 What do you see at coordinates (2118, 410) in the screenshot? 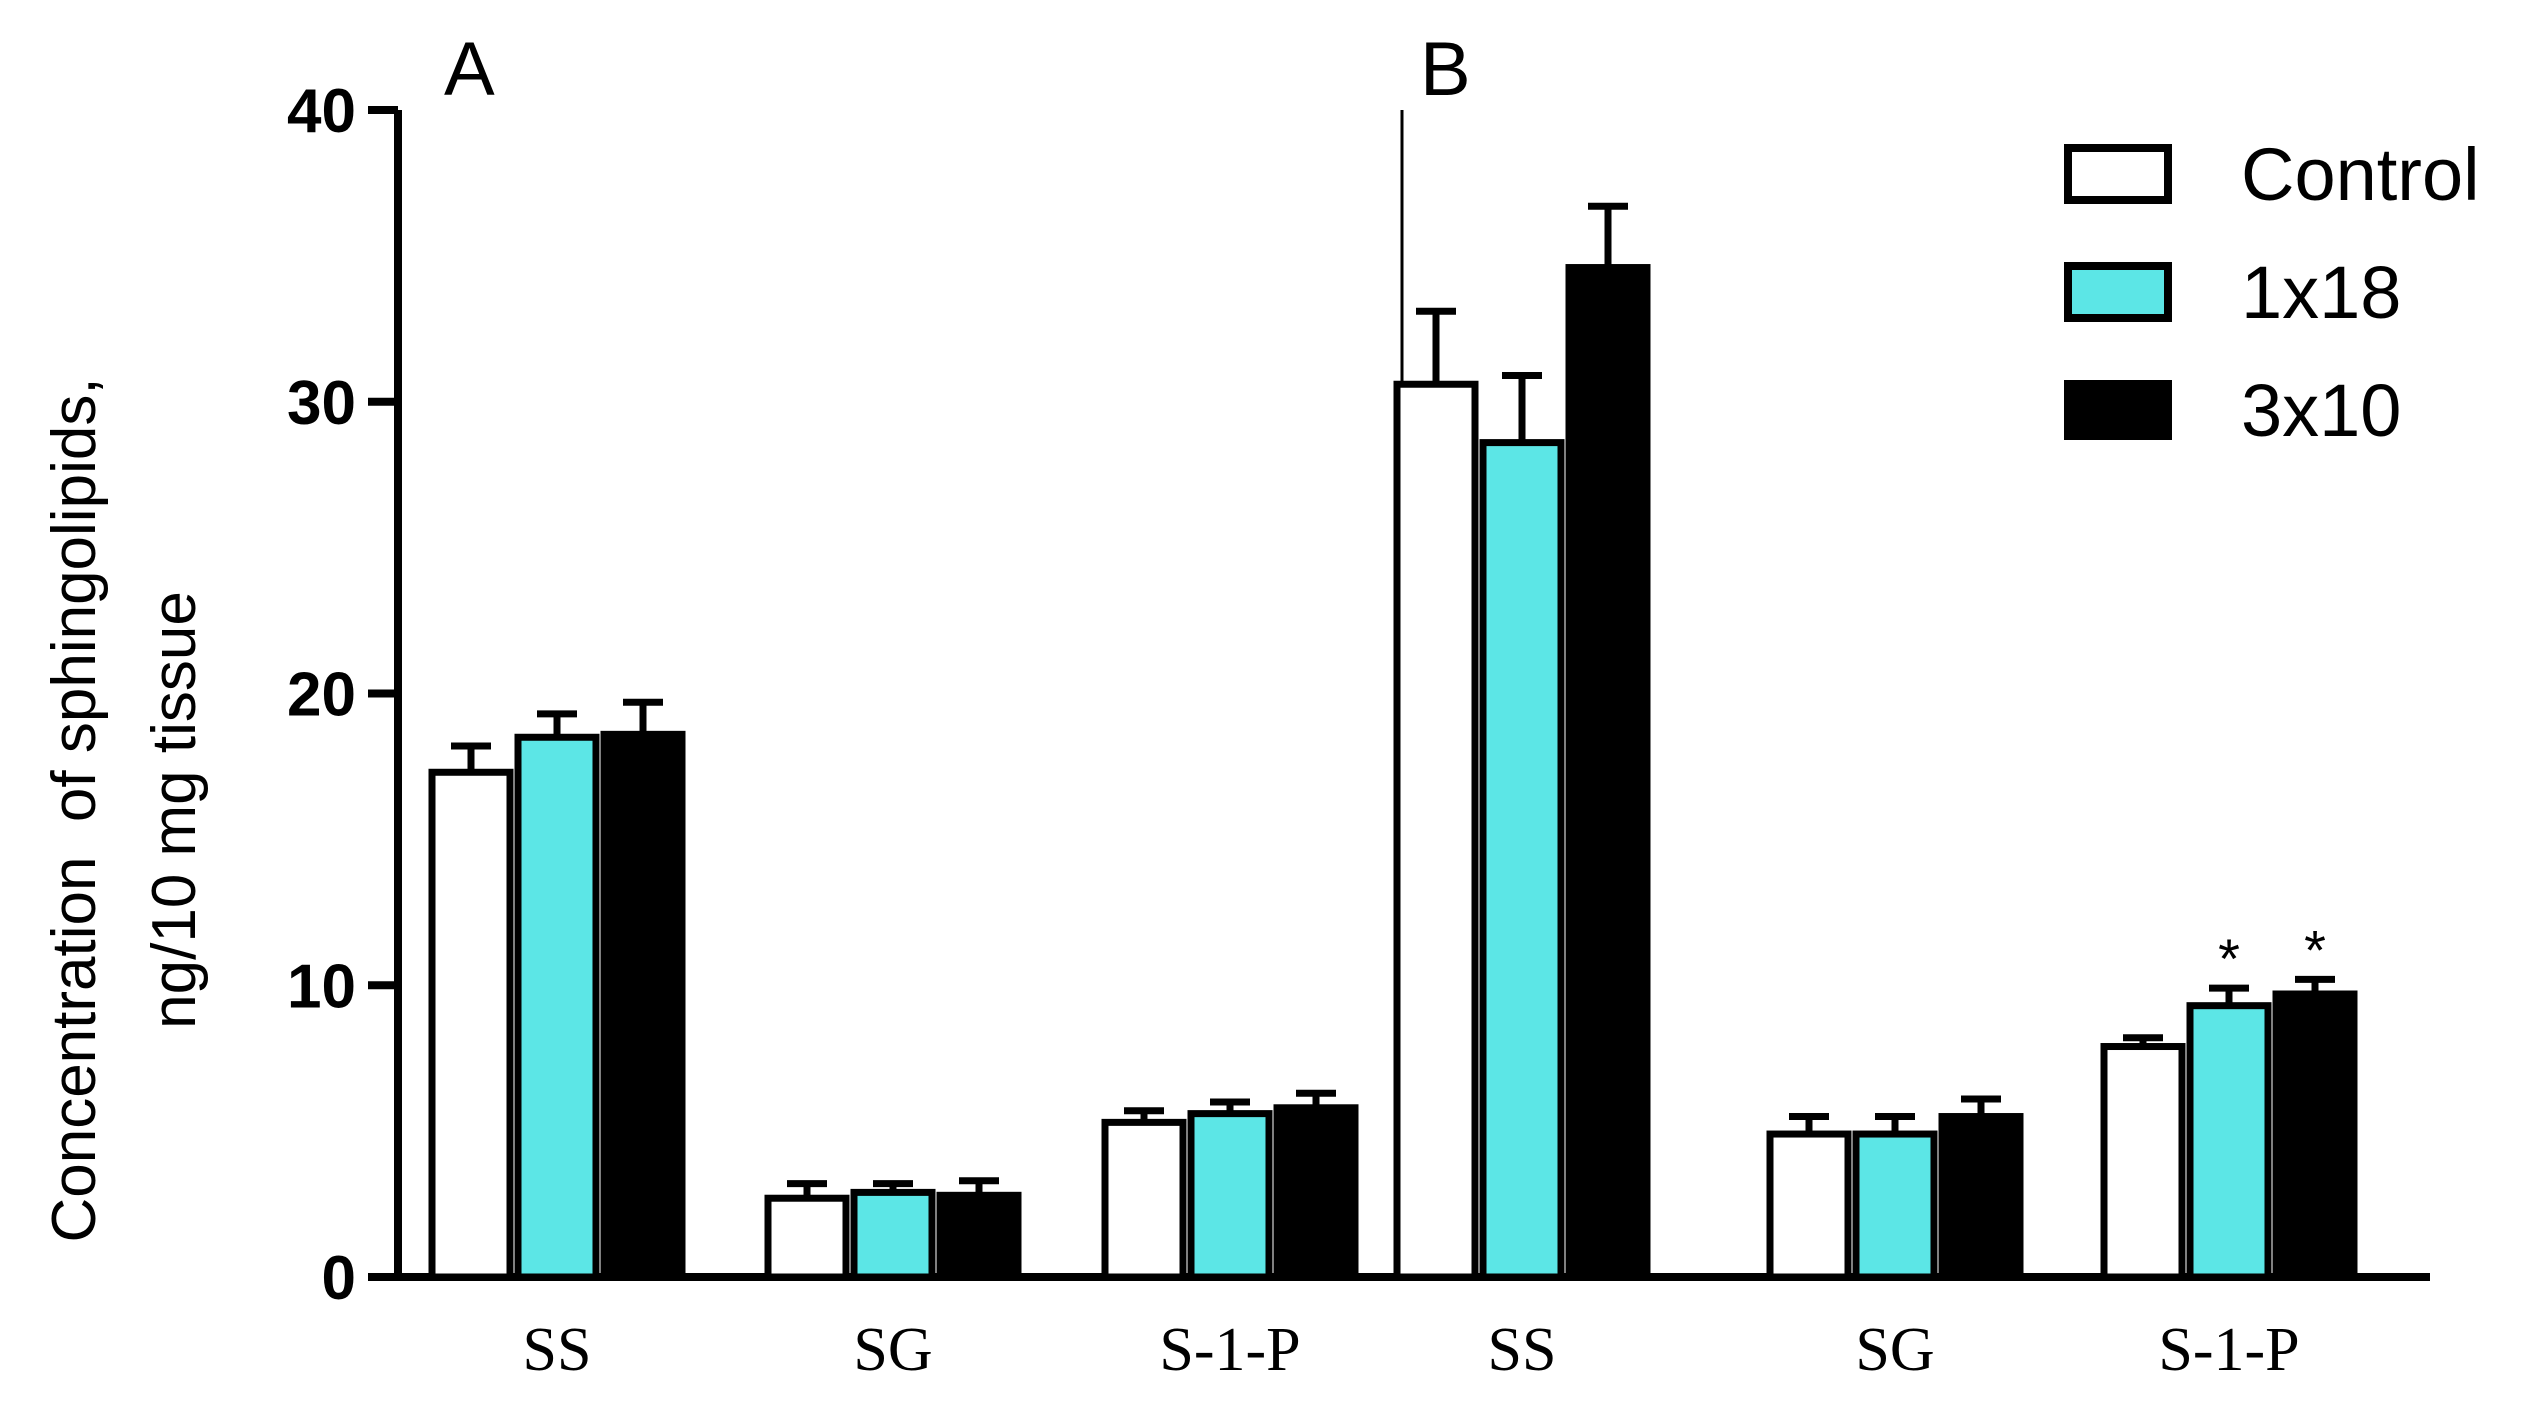
I see `legend-swatch-3x10` at bounding box center [2118, 410].